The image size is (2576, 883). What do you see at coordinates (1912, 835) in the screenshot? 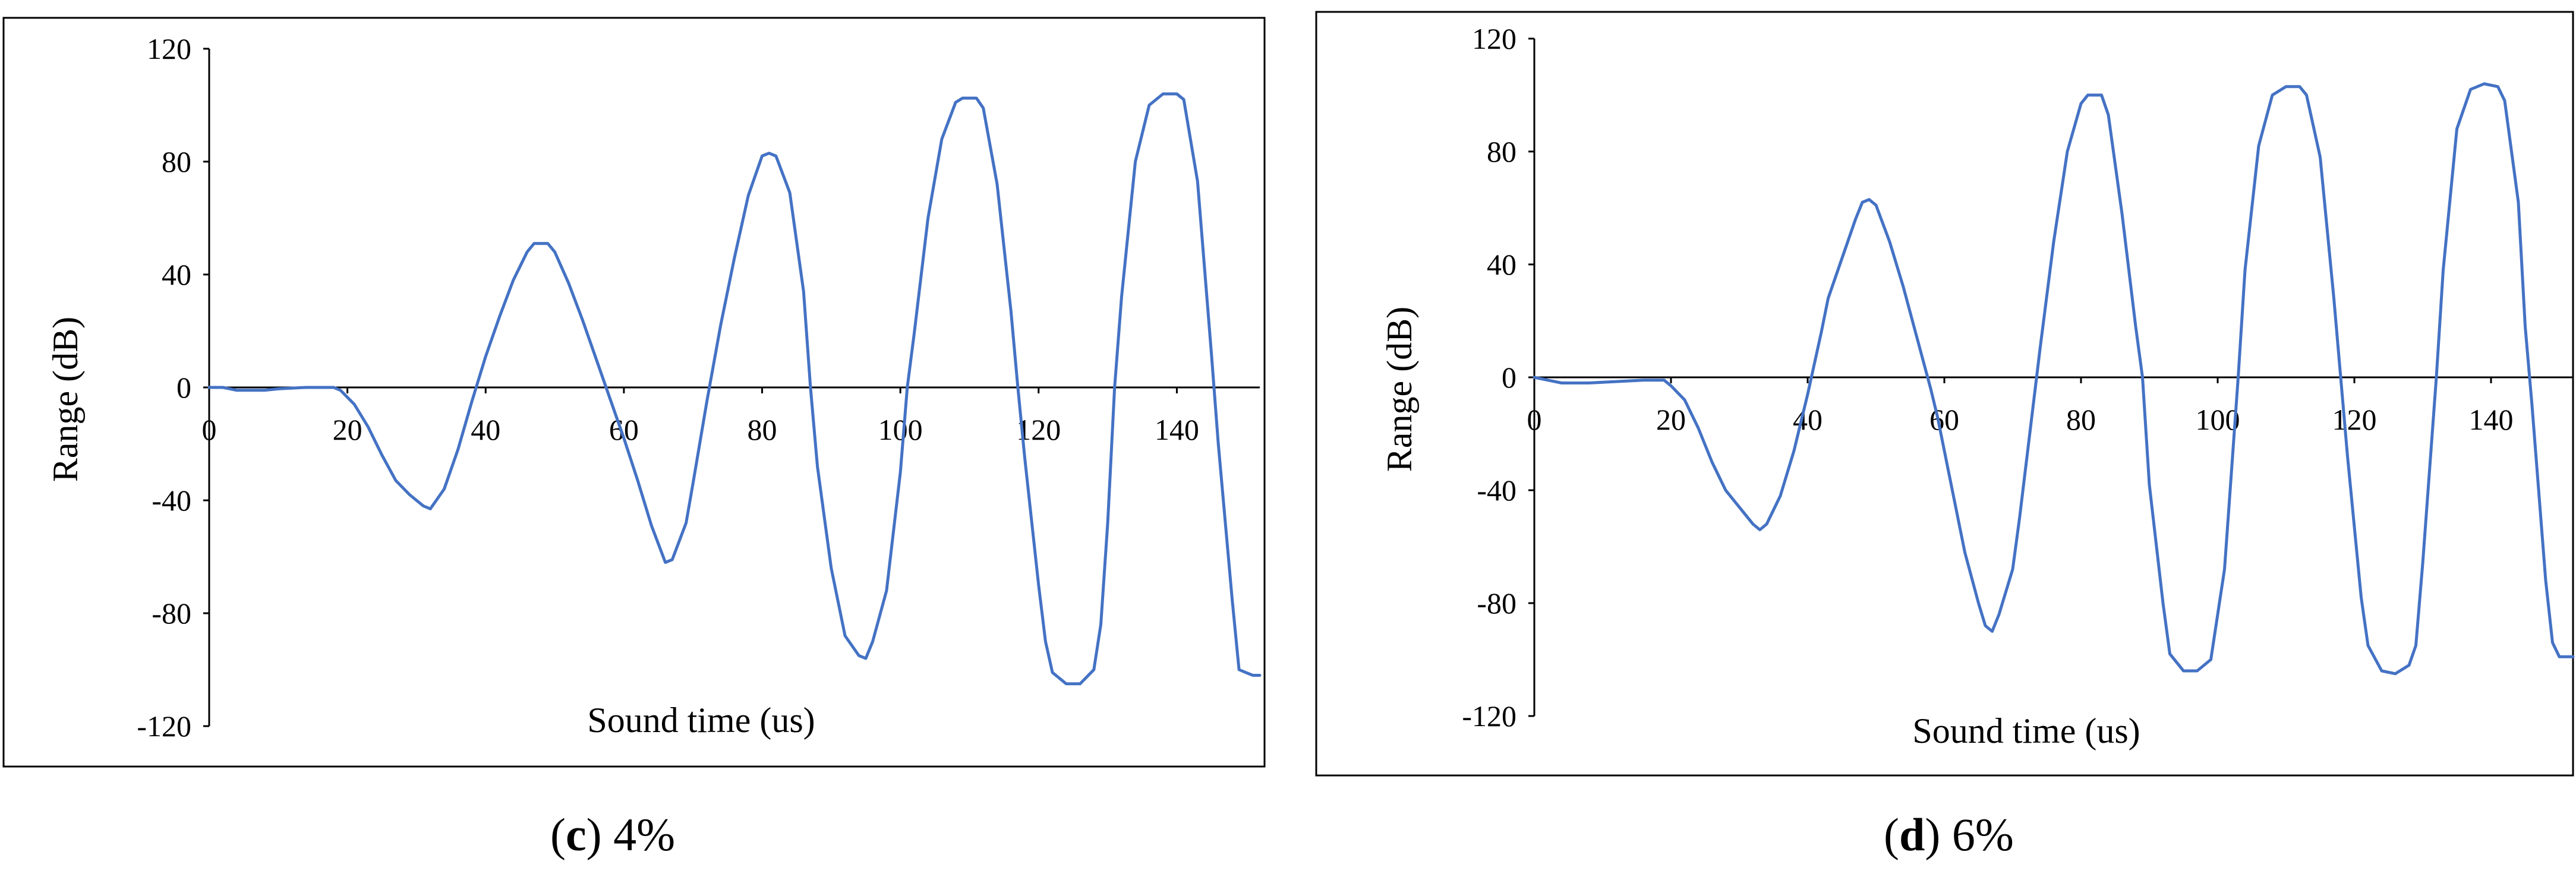
I see `caption-letter: d` at bounding box center [1912, 835].